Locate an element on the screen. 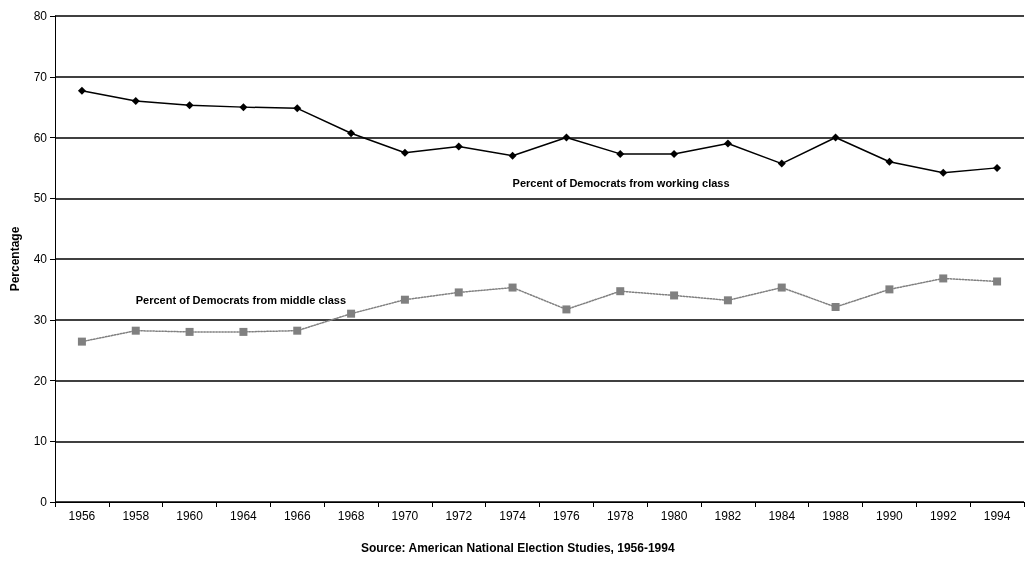  x-tick-label: 1978 is located at coordinates (620, 516).